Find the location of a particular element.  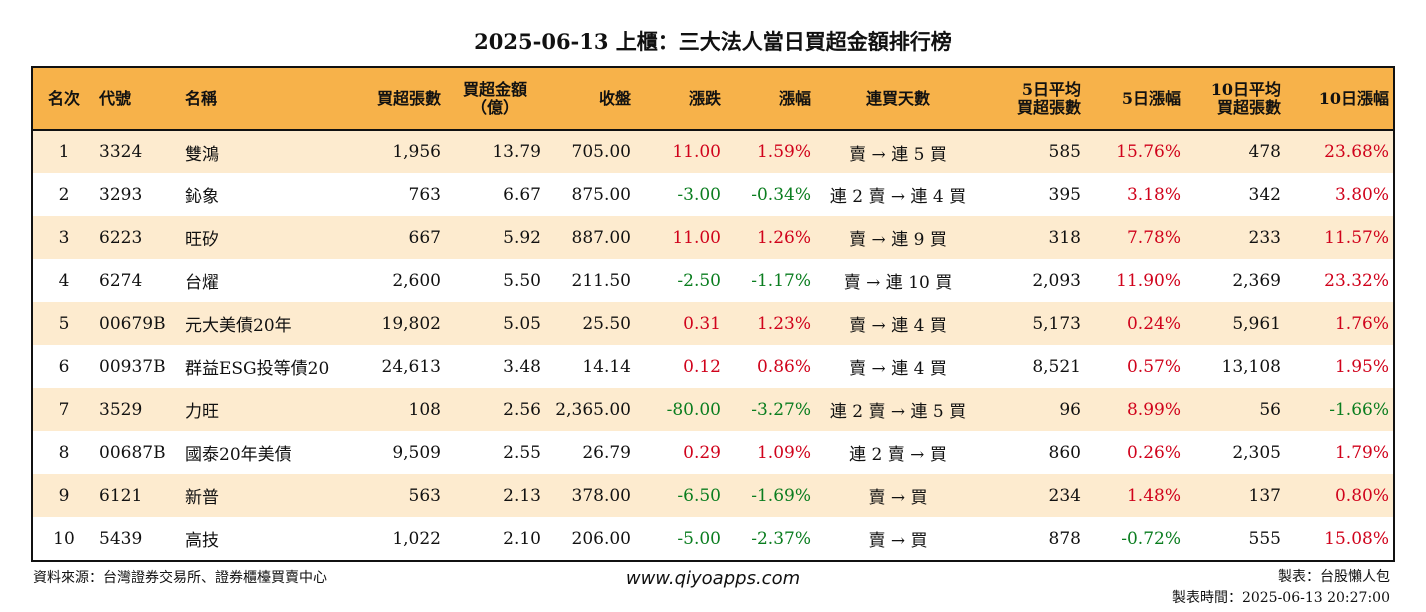

cell-avg10: 478 is located at coordinates (1264, 152).